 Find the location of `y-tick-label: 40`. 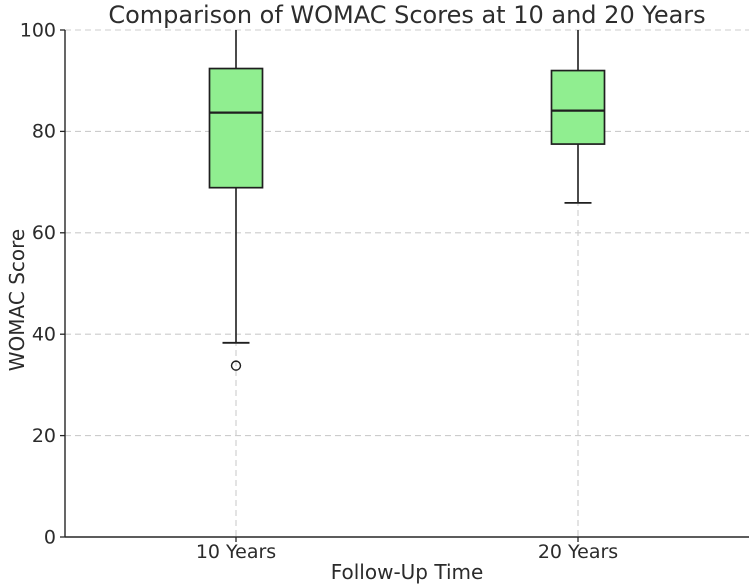

y-tick-label: 40 is located at coordinates (44, 334).